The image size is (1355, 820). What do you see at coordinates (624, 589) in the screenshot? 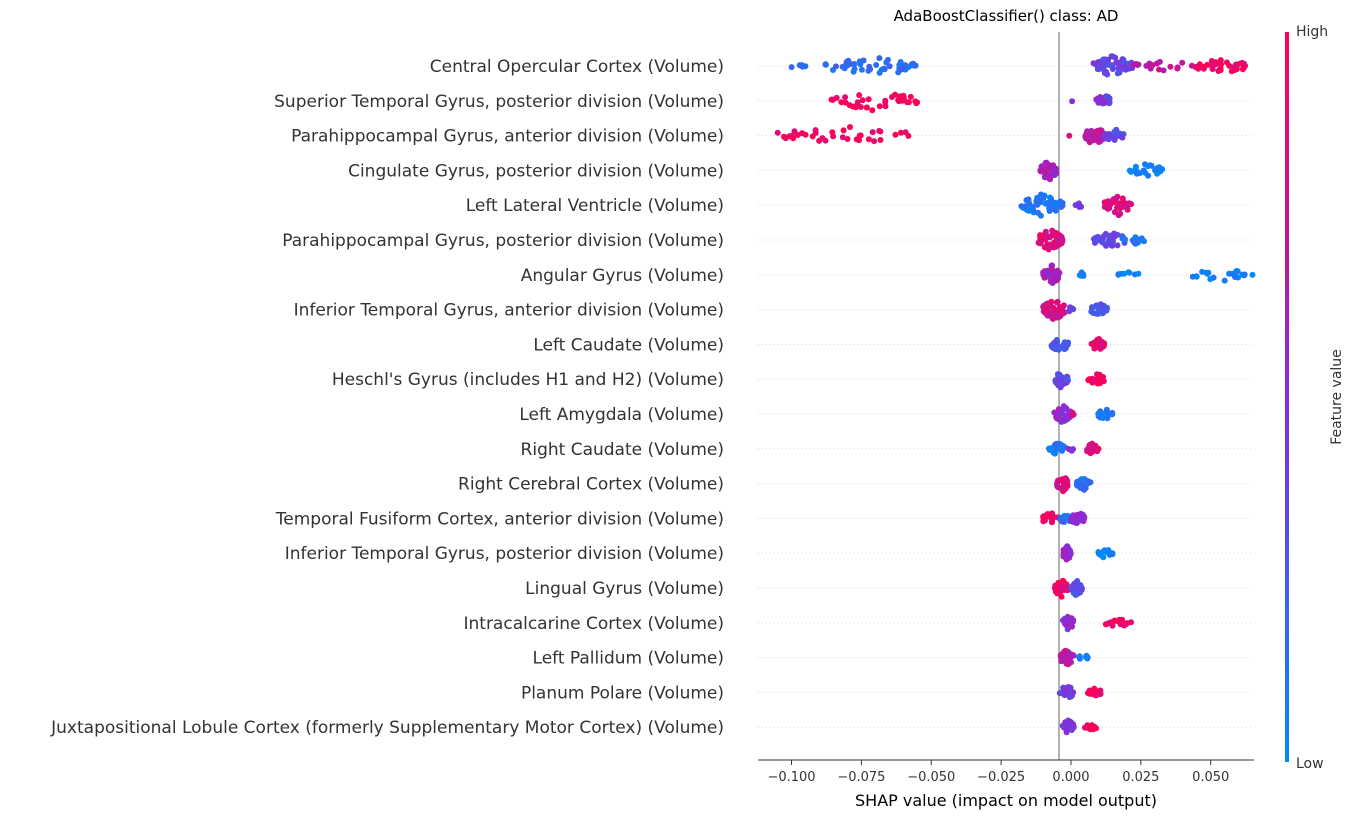
I see `feature-label: Lingual Gyrus (Volume)` at bounding box center [624, 589].